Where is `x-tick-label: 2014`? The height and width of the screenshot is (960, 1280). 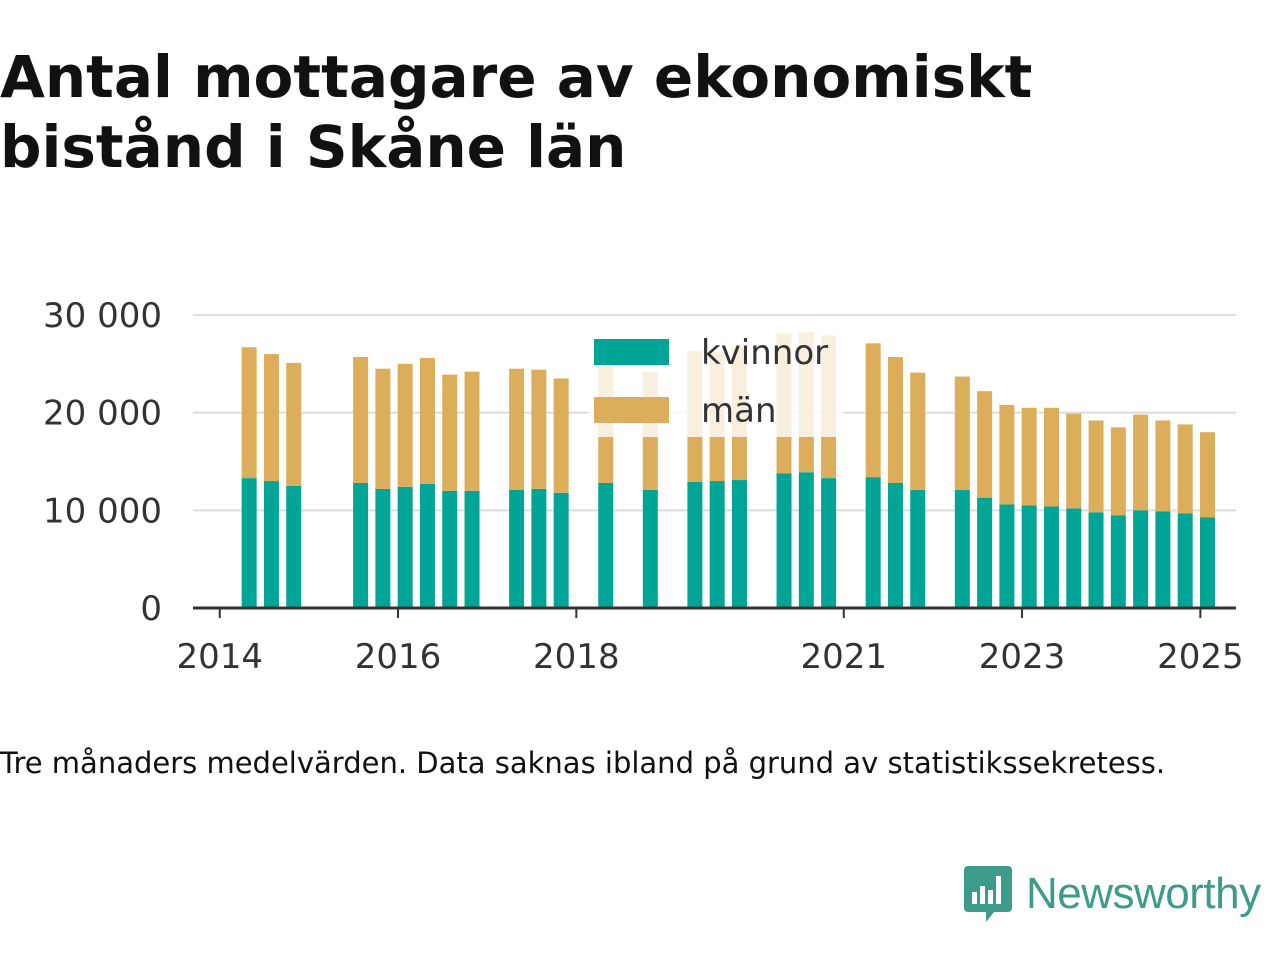 x-tick-label: 2014 is located at coordinates (219, 657).